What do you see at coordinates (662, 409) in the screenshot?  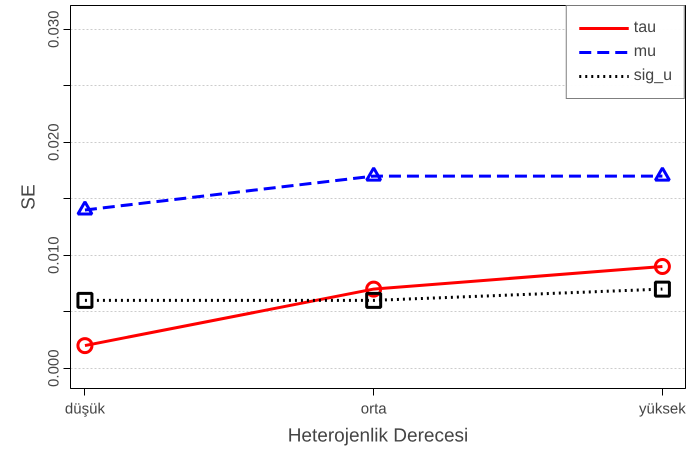 I see `x-tick-label: yüksek` at bounding box center [662, 409].